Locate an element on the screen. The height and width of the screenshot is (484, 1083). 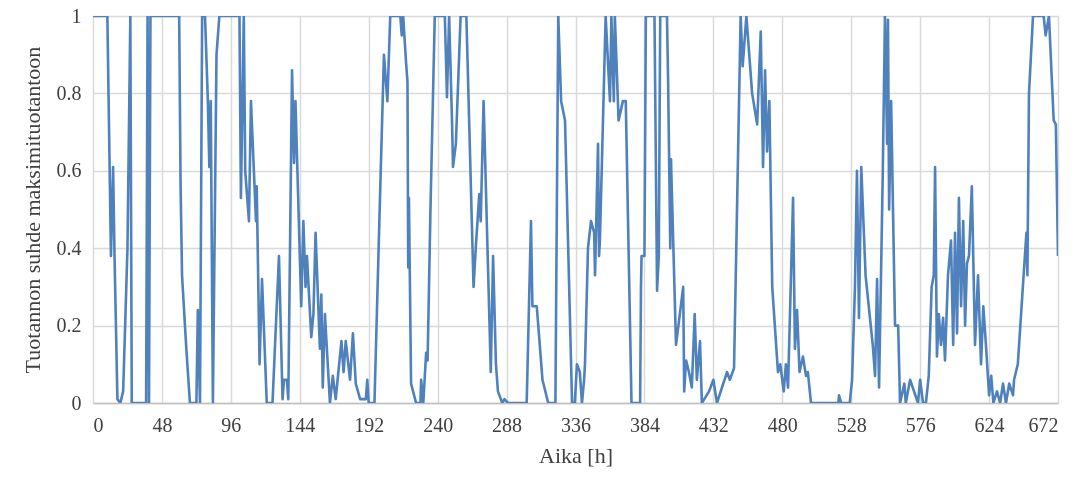
x-tick-label: 0 is located at coordinates (98, 424).